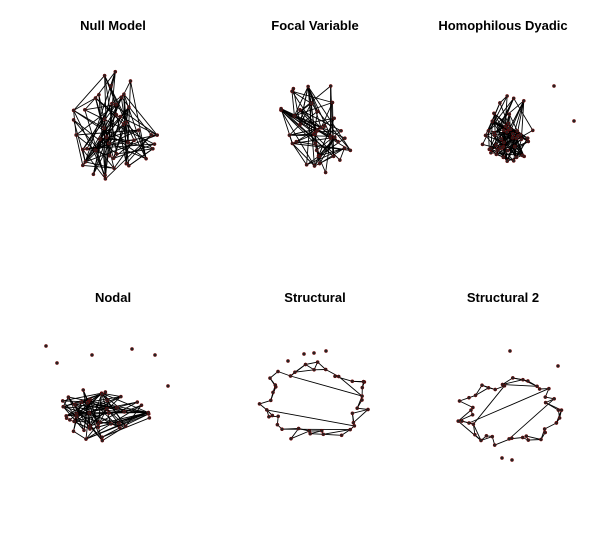 The image size is (606, 545). I want to click on panel-title: Structural, so click(315, 297).